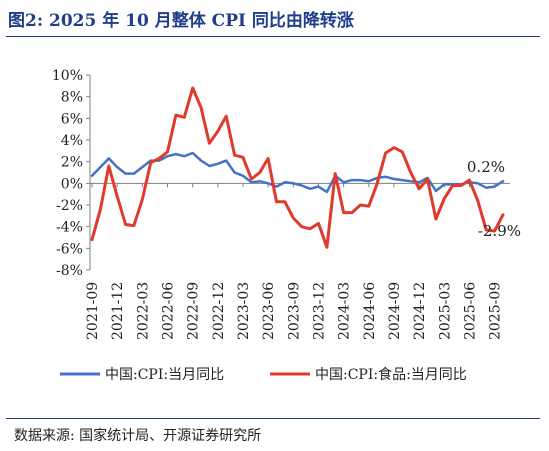 Image resolution: width=549 pixels, height=451 pixels. What do you see at coordinates (67, 76) in the screenshot?
I see `y-tick-label: 10%` at bounding box center [67, 76].